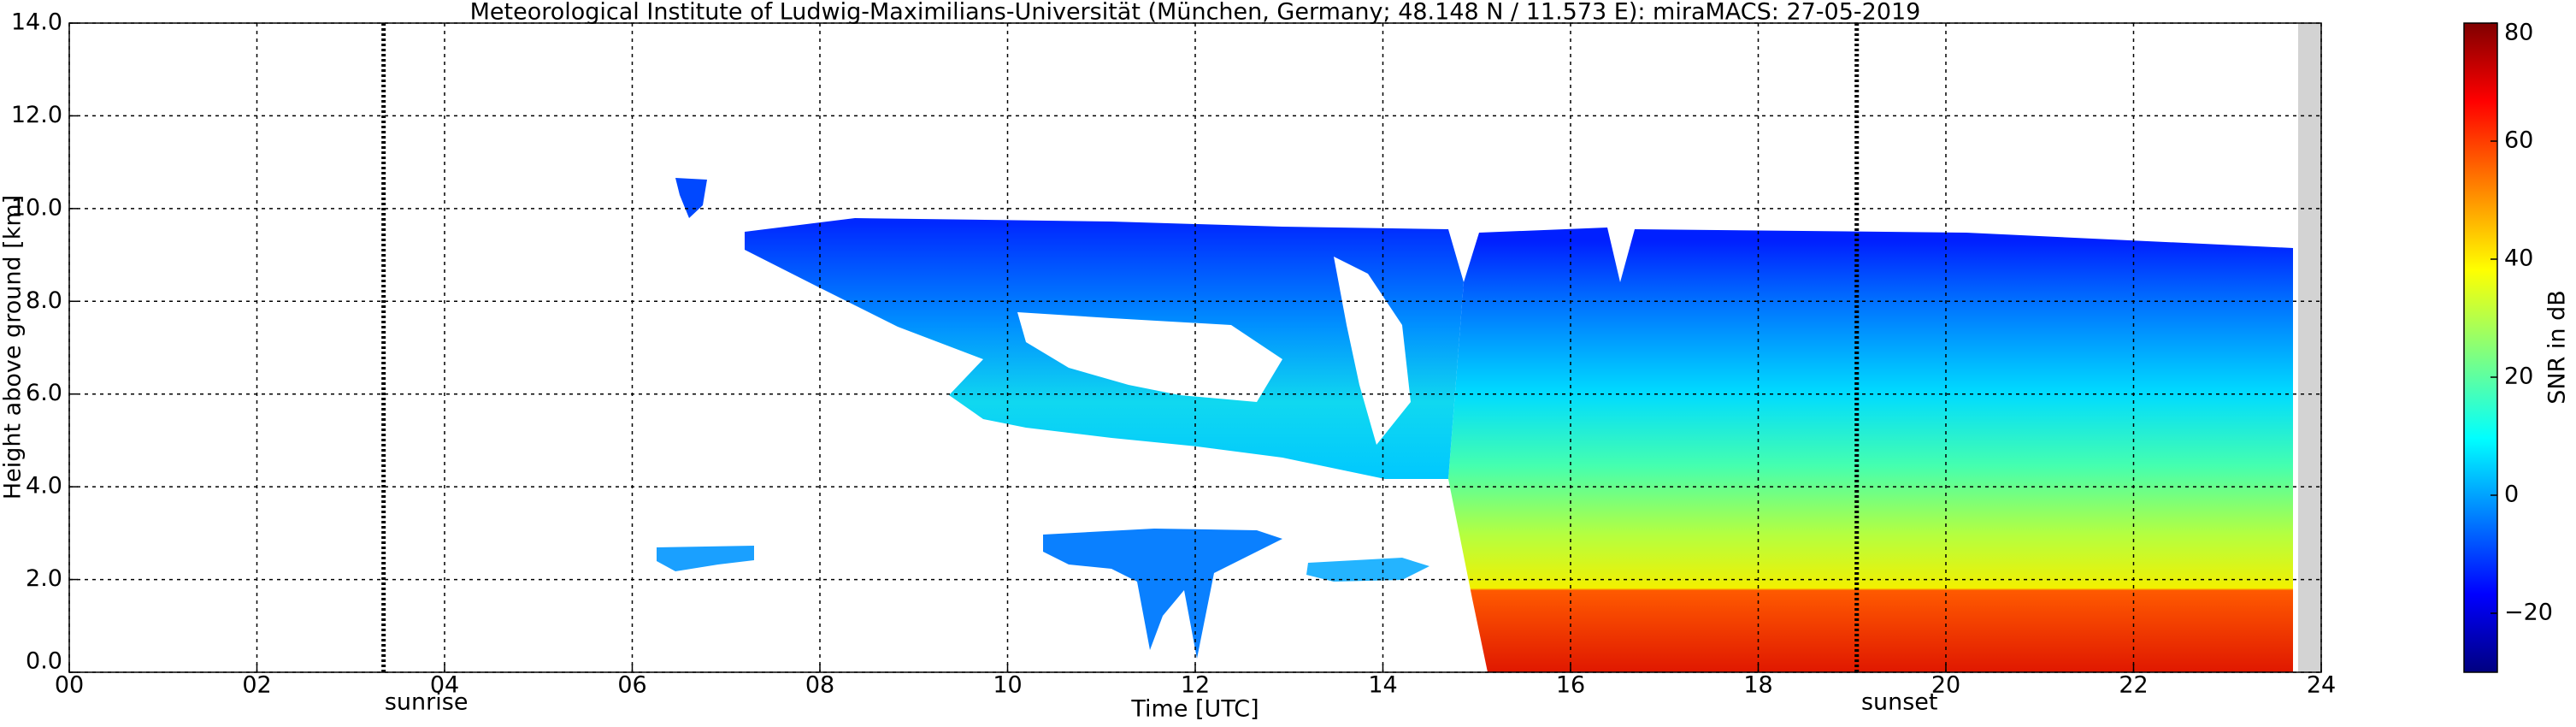 The width and height of the screenshot is (2576, 727). What do you see at coordinates (2133, 685) in the screenshot?
I see `x-tick-label: 22` at bounding box center [2133, 685].